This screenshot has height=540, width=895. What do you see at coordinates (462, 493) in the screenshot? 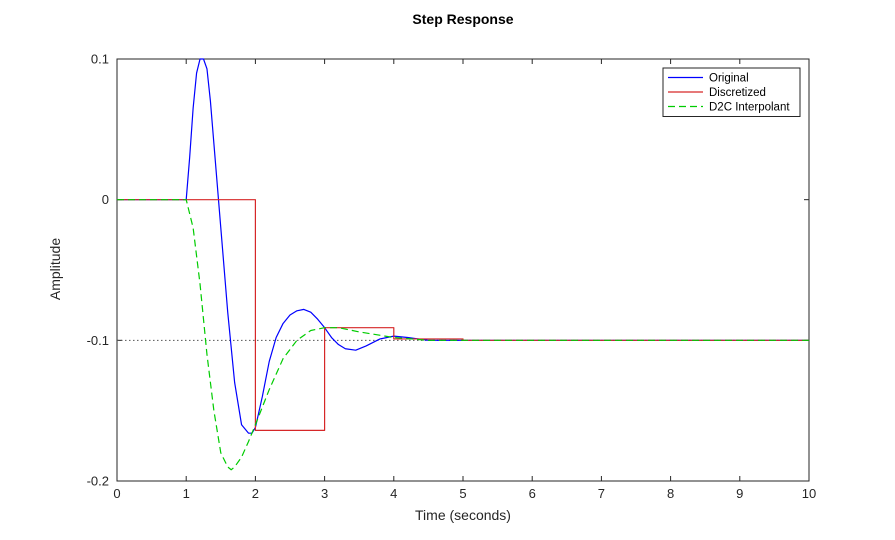
I see `x-tick-label: 5` at bounding box center [462, 493].